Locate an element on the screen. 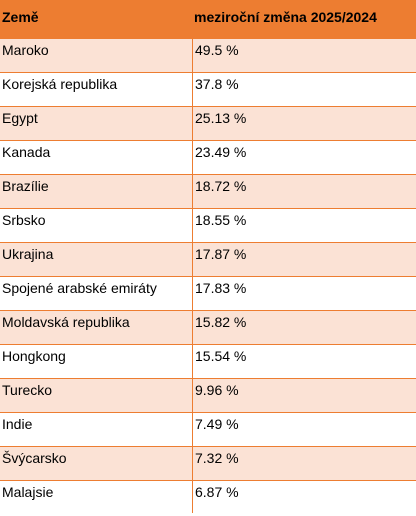 This screenshot has width=416, height=516. table-header: Země meziroční změna 2025/2024 is located at coordinates (208, 19).